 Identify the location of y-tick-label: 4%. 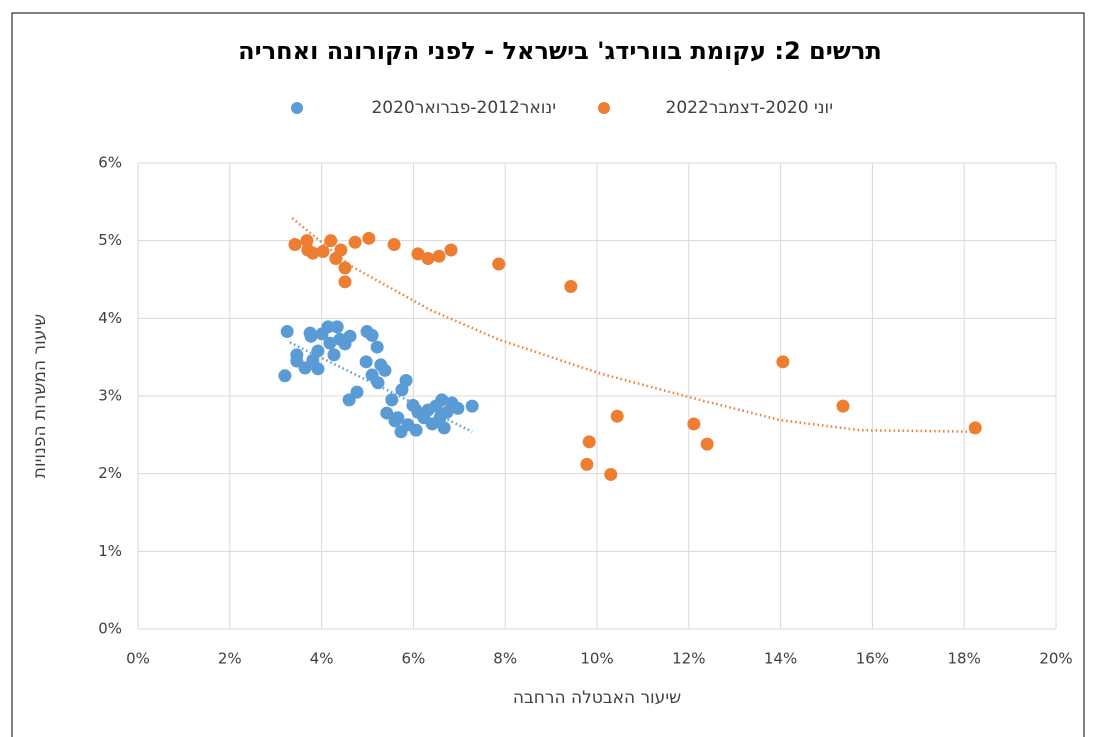
(110, 318).